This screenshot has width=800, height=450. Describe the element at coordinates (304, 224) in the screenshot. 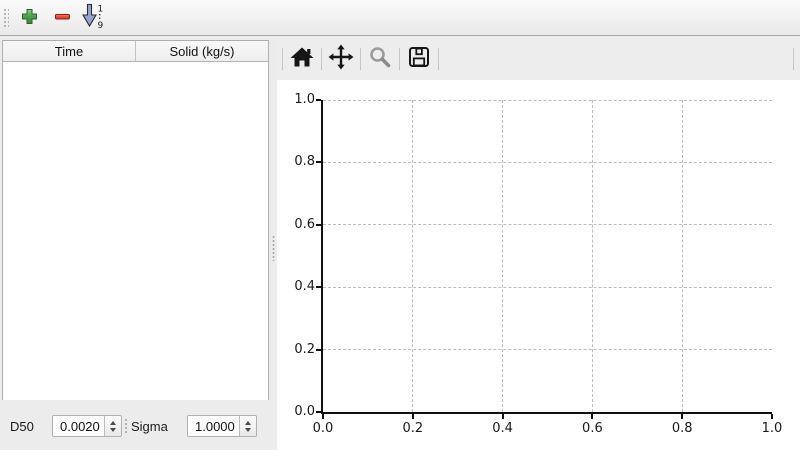

I see `y-tick-label: 0.6` at that location.